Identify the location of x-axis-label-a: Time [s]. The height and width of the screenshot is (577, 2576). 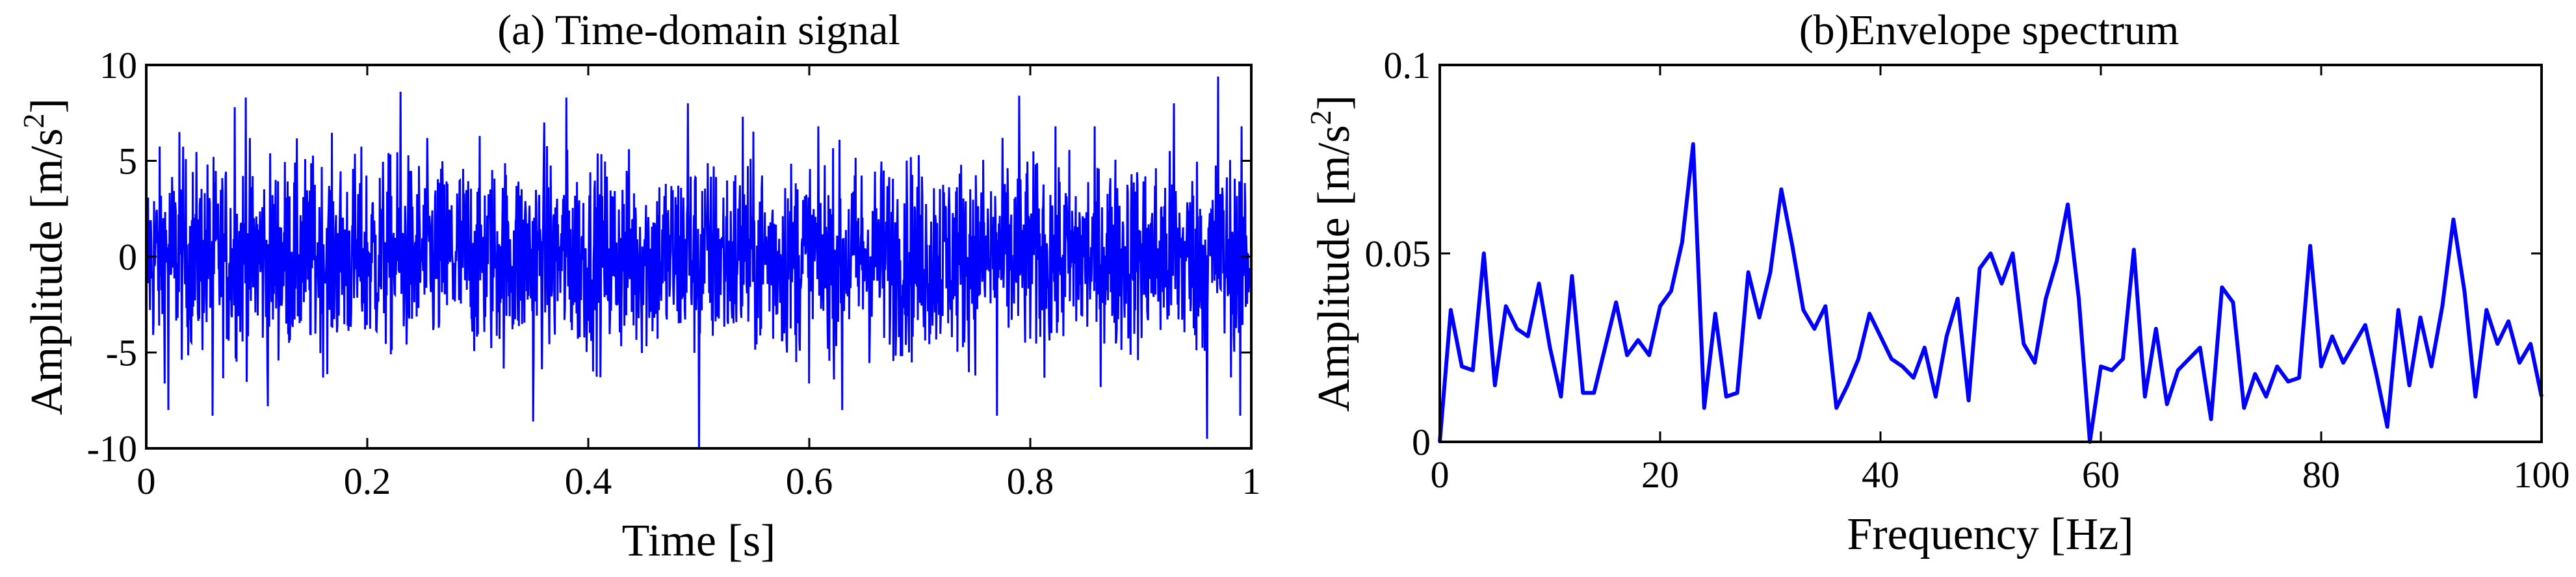
(699, 541).